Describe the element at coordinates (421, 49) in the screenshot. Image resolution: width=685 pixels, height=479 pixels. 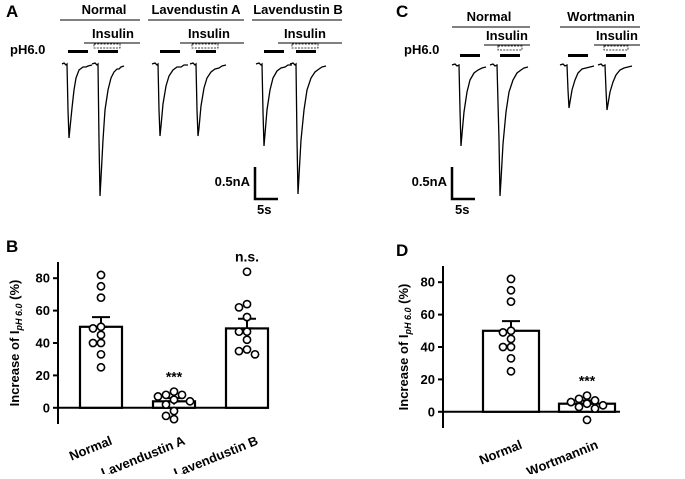
I see `panel-c-ph-label: pH6.0` at that location.